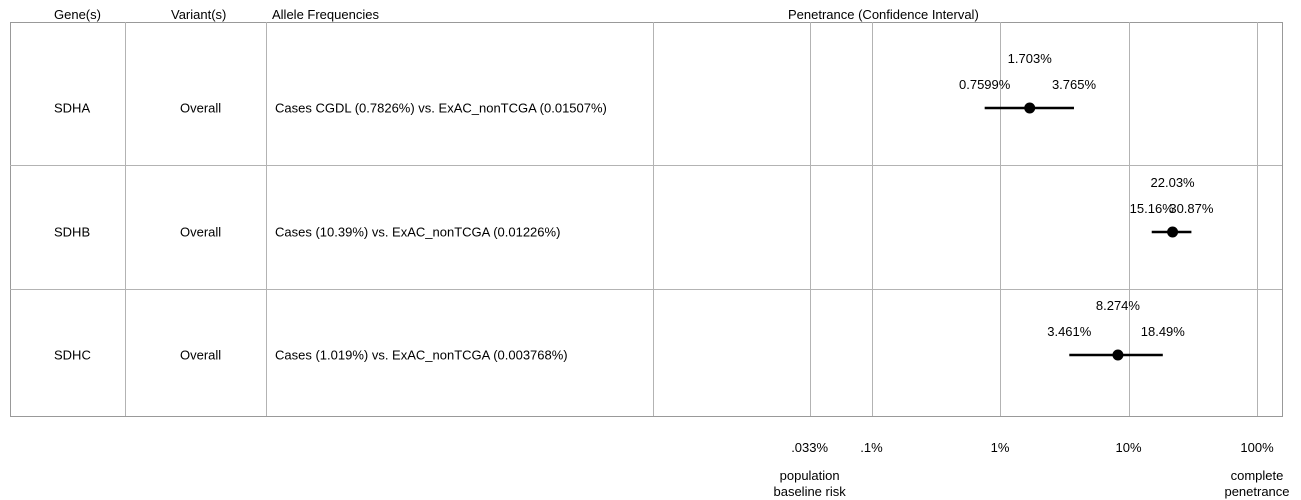 This screenshot has width=1301, height=500. What do you see at coordinates (72, 232) in the screenshot?
I see `gene-cell: SDHB` at bounding box center [72, 232].